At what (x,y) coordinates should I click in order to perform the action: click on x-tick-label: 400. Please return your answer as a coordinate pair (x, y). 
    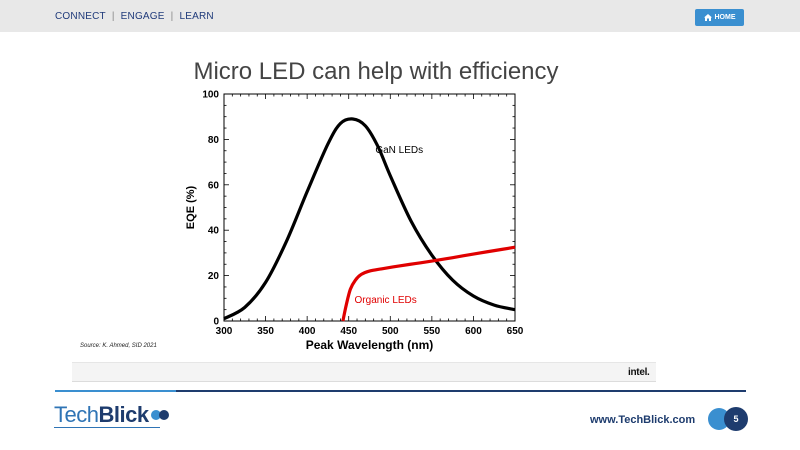
    Looking at the image, I should click on (307, 331).